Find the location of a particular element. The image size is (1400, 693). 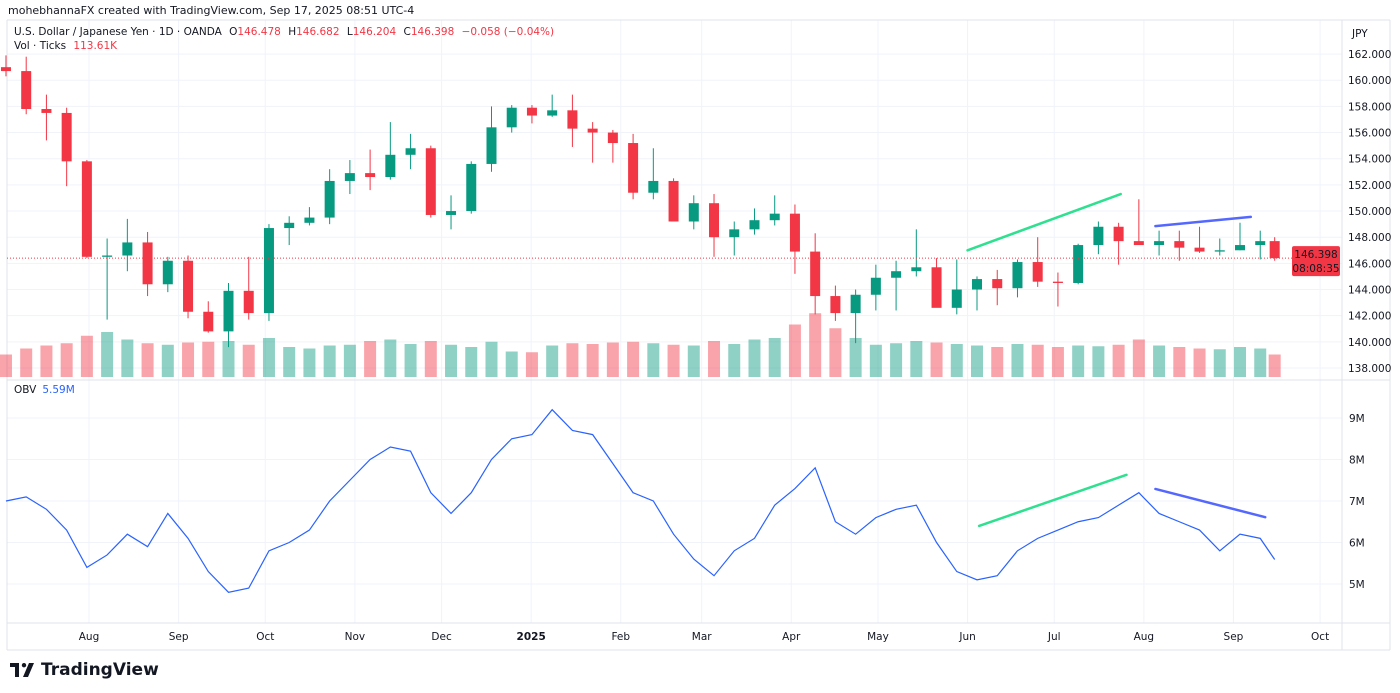

time-tick-label: 2025 is located at coordinates (531, 637).